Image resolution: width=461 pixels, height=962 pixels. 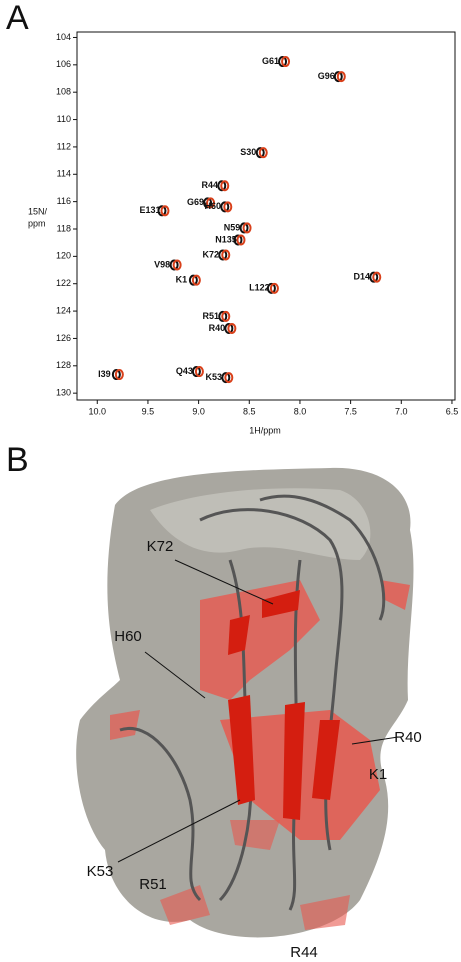 What do you see at coordinates (259, 288) in the screenshot?
I see `peak-label: L122` at bounding box center [259, 288].